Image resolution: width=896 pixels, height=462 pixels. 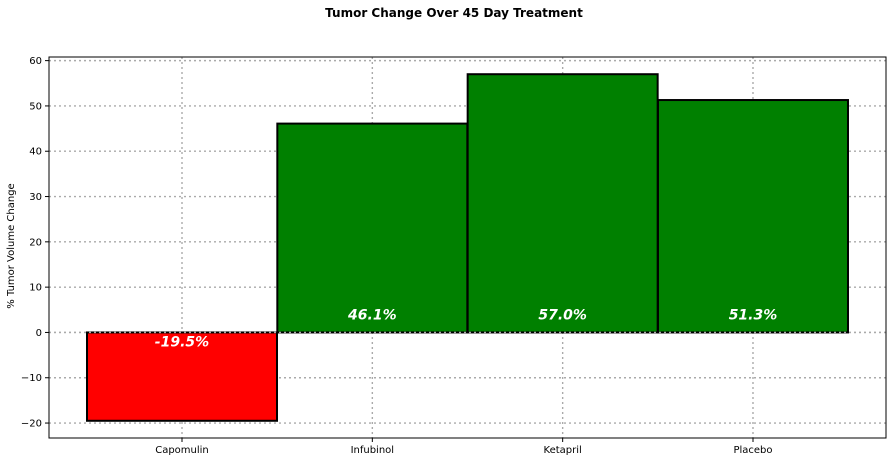 What do you see at coordinates (31, 424) in the screenshot?
I see `y-tick-label: −20` at bounding box center [31, 424].